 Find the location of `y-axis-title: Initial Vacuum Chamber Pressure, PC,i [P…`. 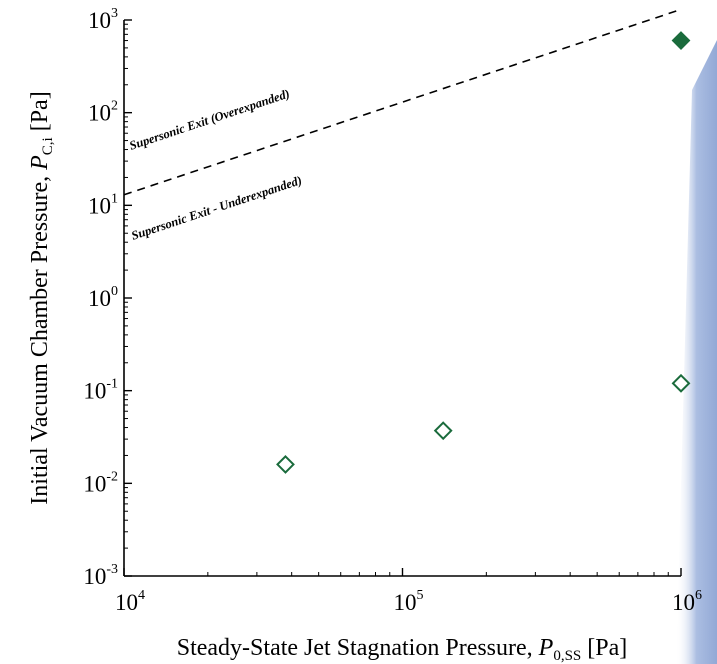

y-axis-title: Initial Vacuum Chamber Pressure, PC,i [P… is located at coordinates (41, 297).